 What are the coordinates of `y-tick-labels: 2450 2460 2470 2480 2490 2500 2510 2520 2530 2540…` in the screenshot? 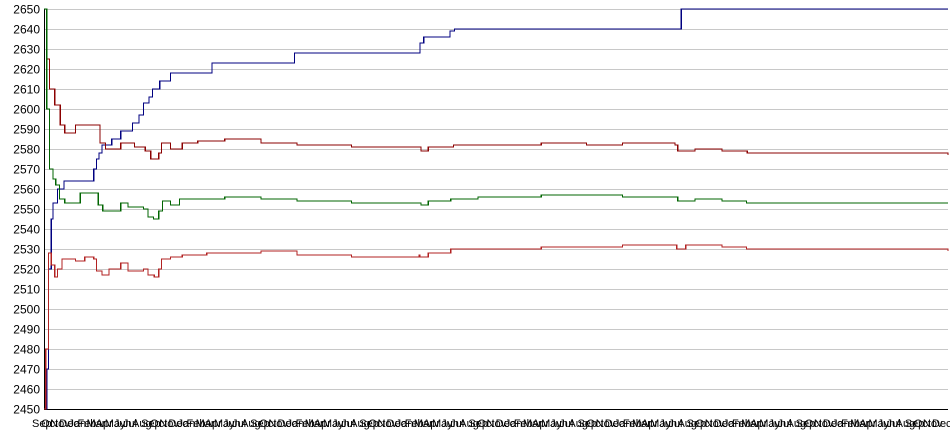 It's located at (26, 210).